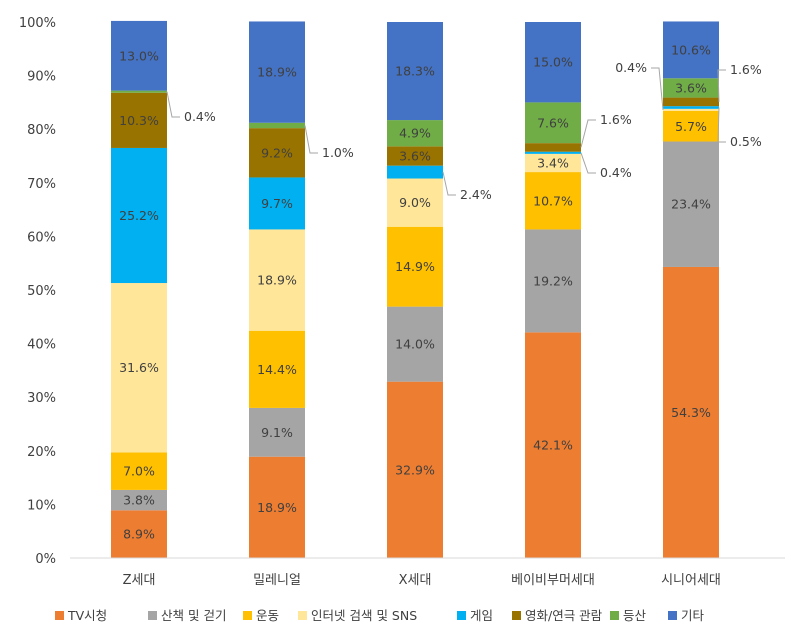 This screenshot has height=634, width=800. What do you see at coordinates (277, 152) in the screenshot?
I see `data-label: 9.2%` at bounding box center [277, 152].